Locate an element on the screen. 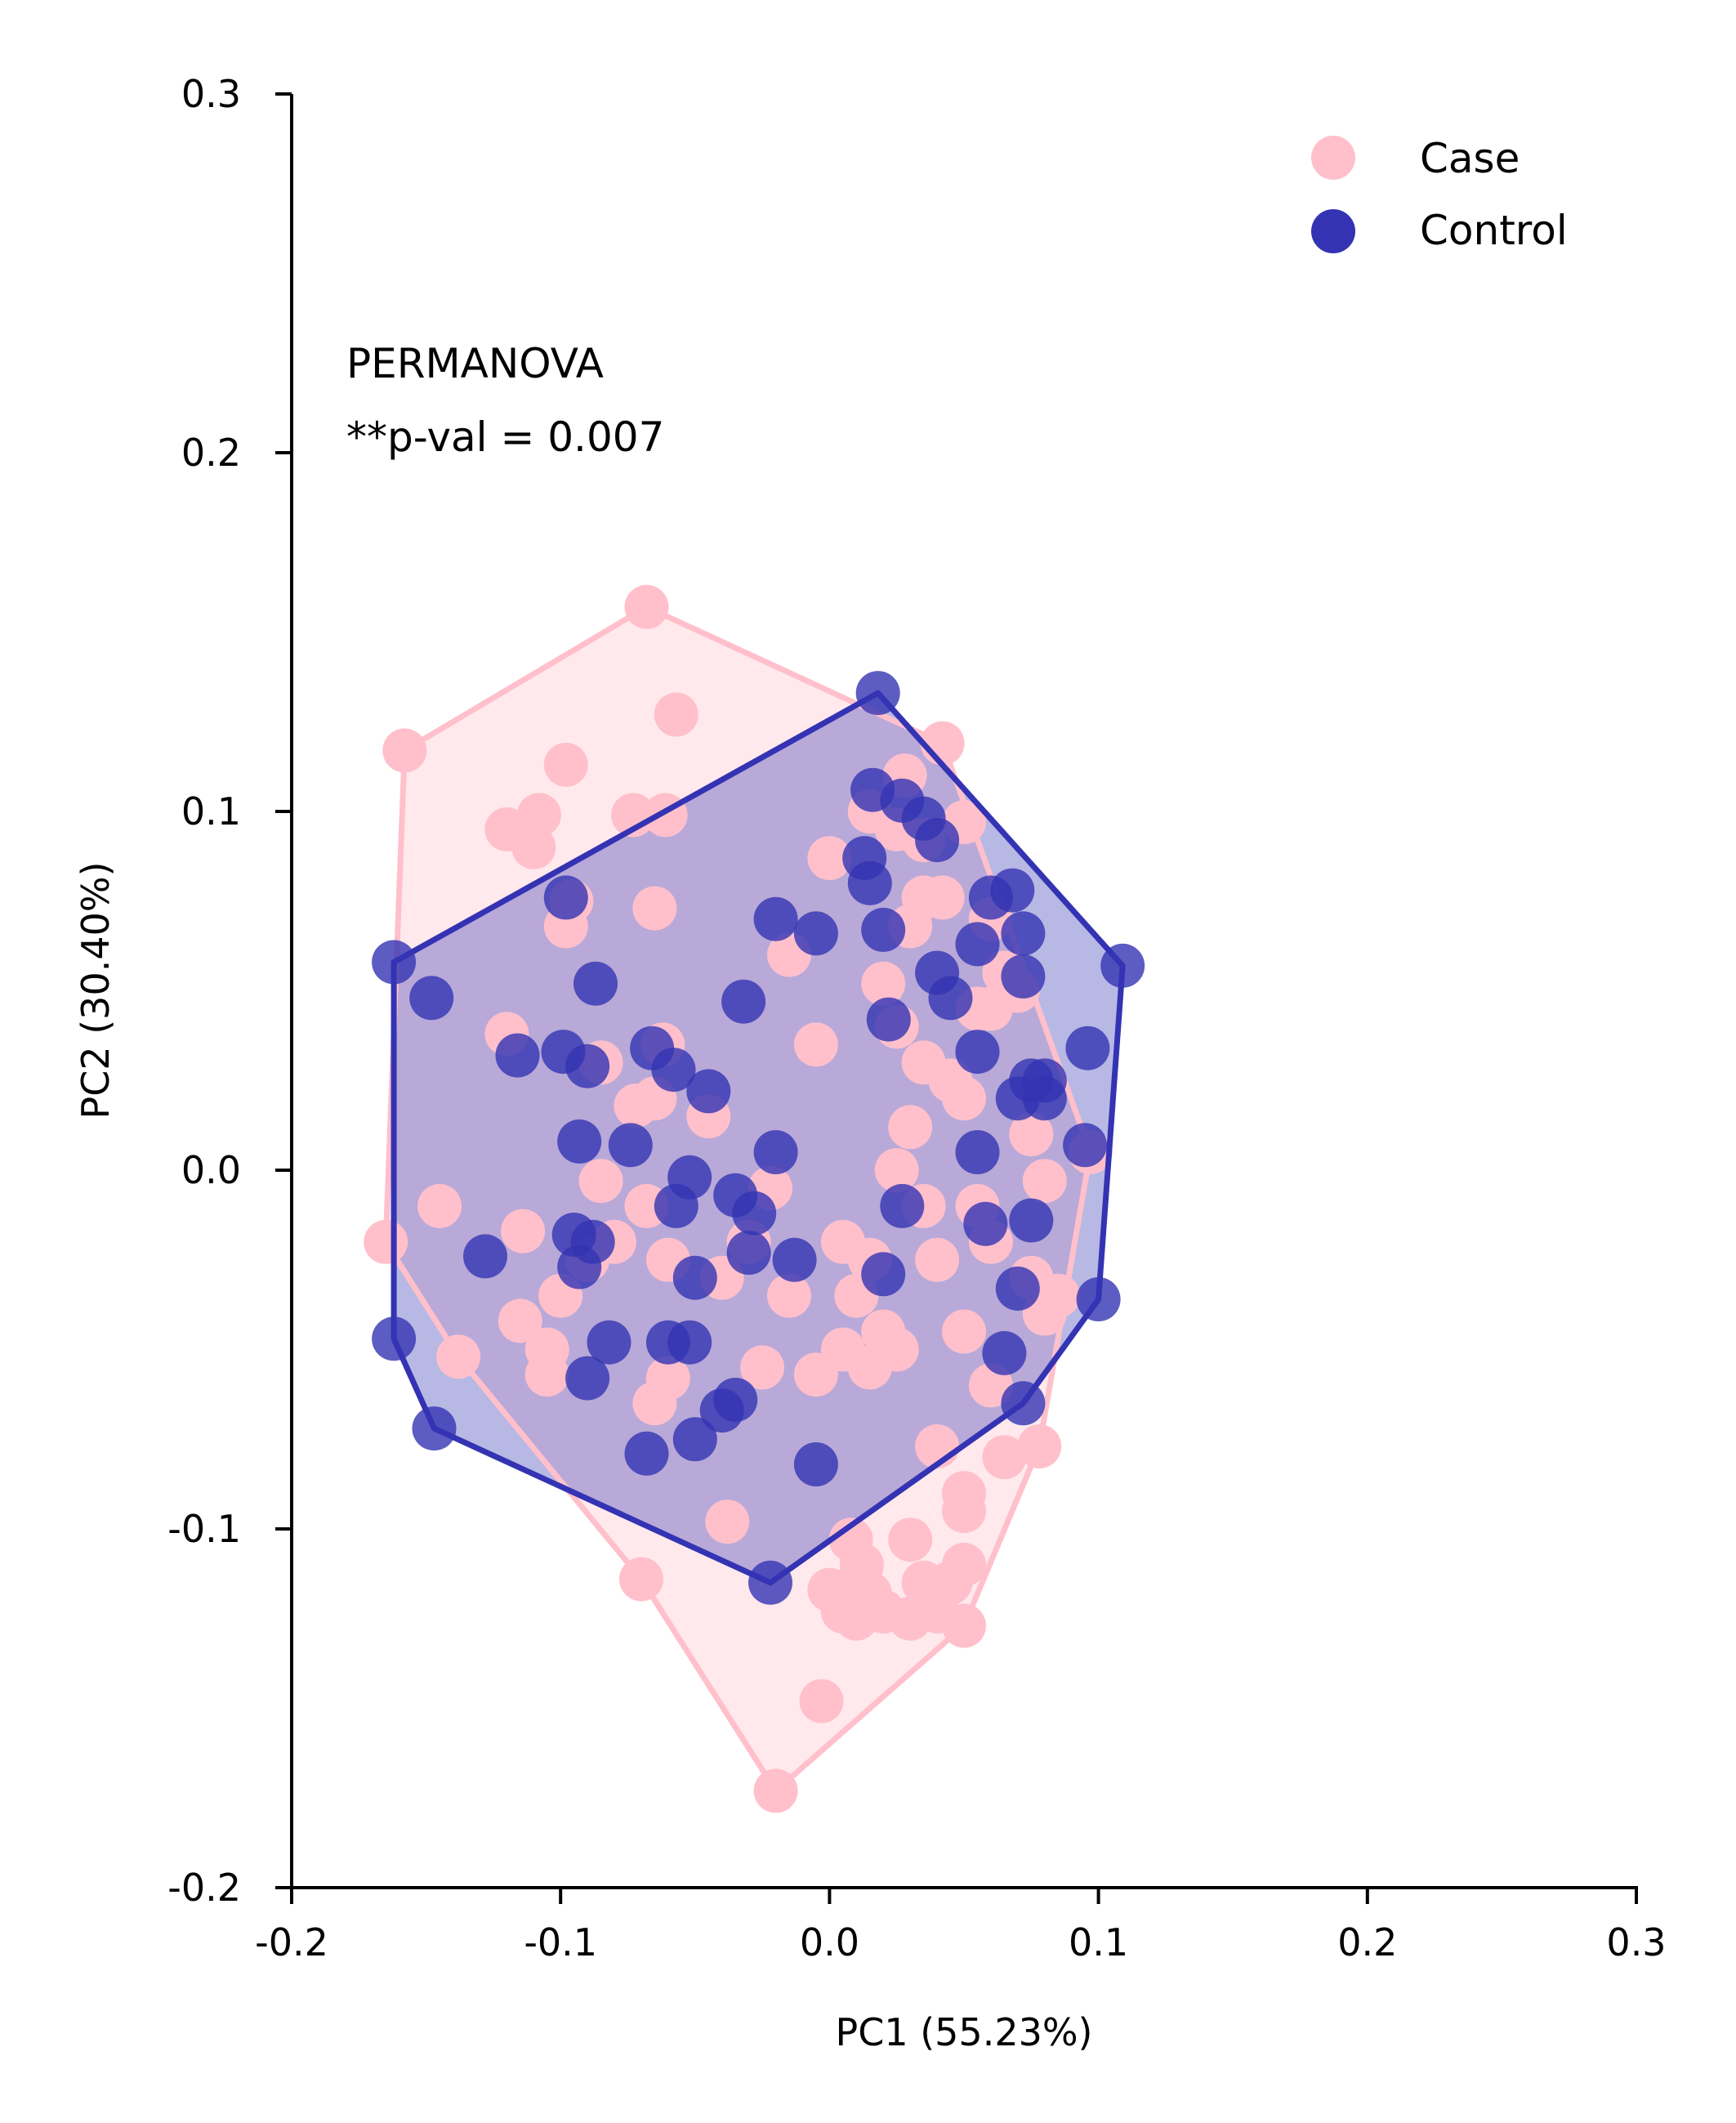  x-axis-label: PC1 (55.23%) is located at coordinates (964, 2032).